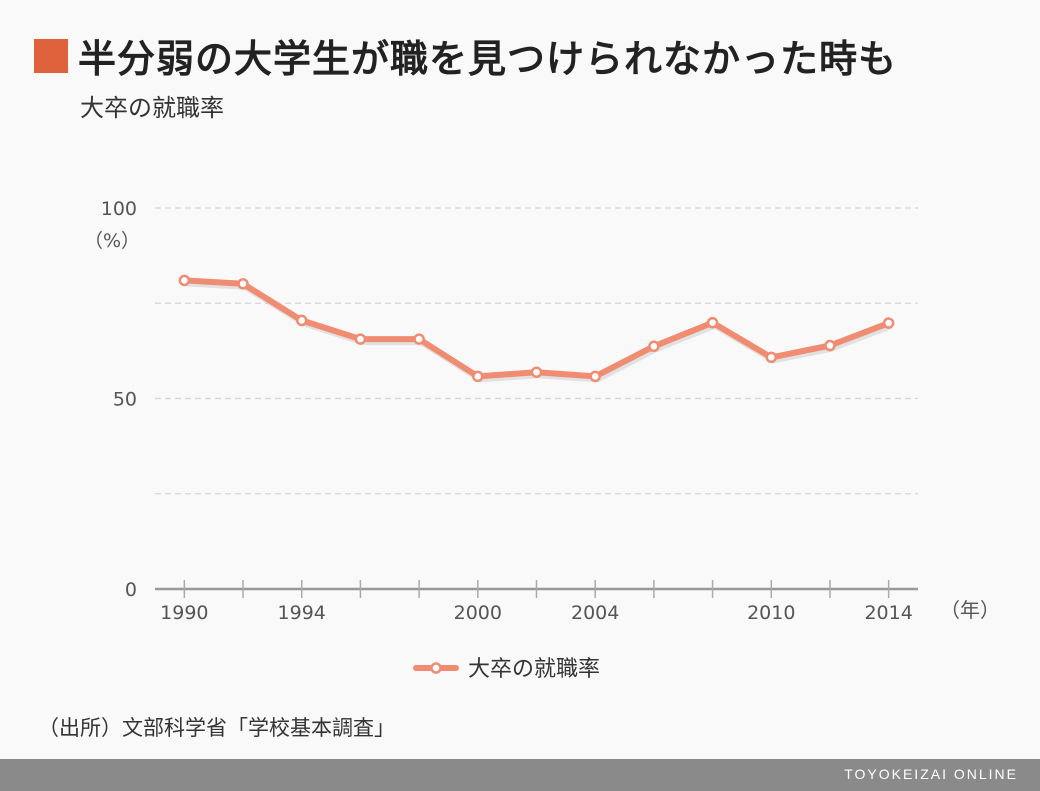 Image resolution: width=1040 pixels, height=791 pixels. I want to click on x-tick-label: 2004, so click(595, 613).